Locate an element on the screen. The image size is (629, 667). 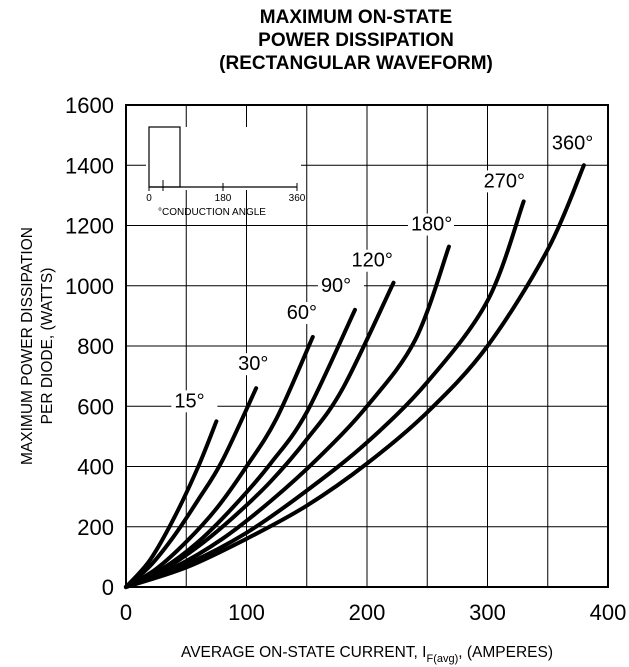
curve-label: 60° is located at coordinates (302, 313).